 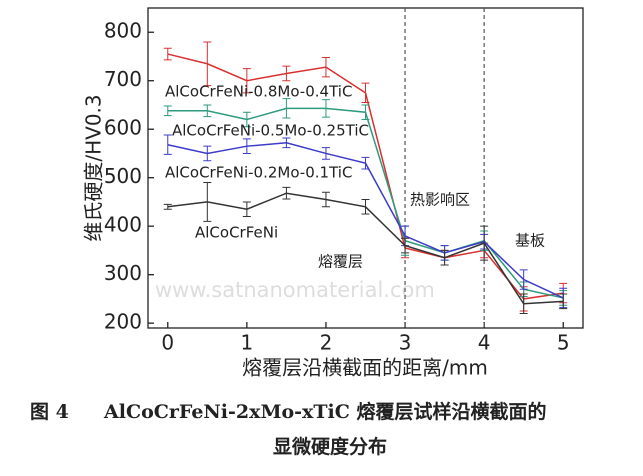 What do you see at coordinates (326, 343) in the screenshot?
I see `x-tick-label: 2` at bounding box center [326, 343].